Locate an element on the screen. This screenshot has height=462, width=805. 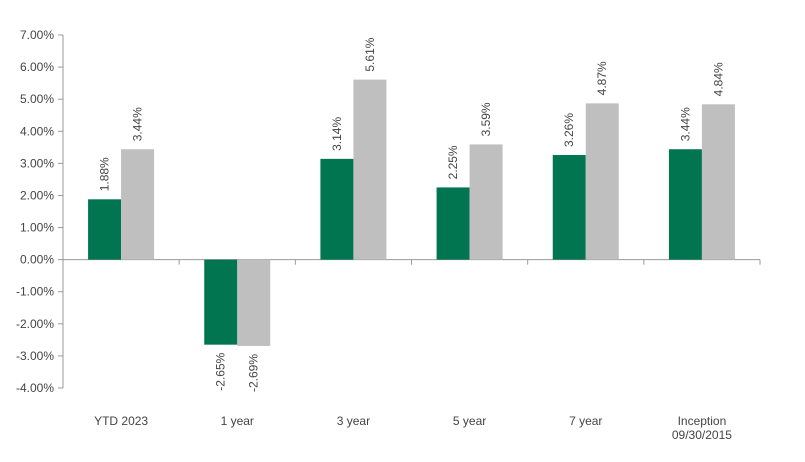
data-label: 4.87% is located at coordinates (602, 78).